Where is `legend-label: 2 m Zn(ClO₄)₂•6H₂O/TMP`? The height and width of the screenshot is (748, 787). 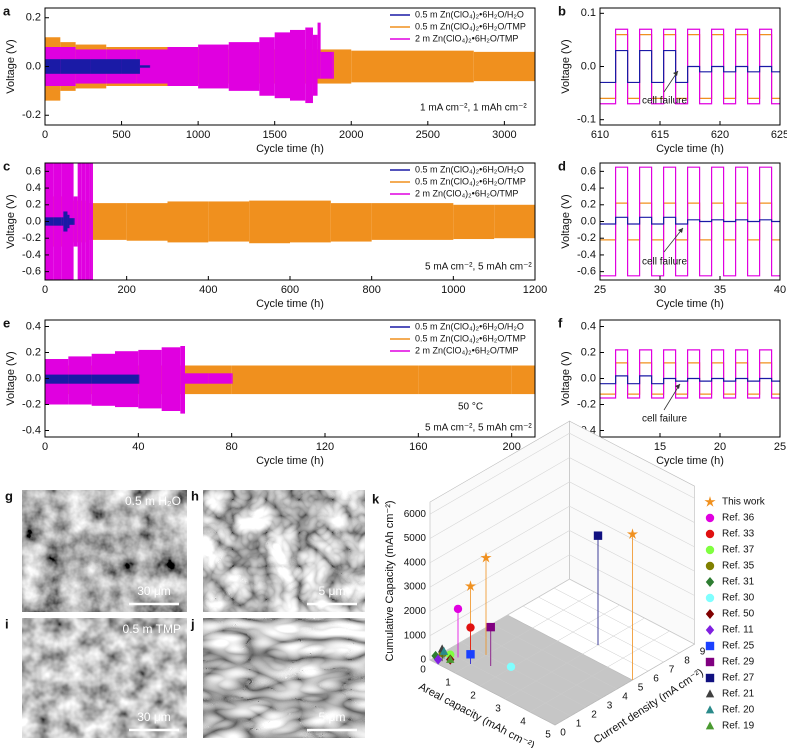
legend-label: 2 m Zn(ClO₄)₂•6H₂O/TMP is located at coordinates (466, 350).